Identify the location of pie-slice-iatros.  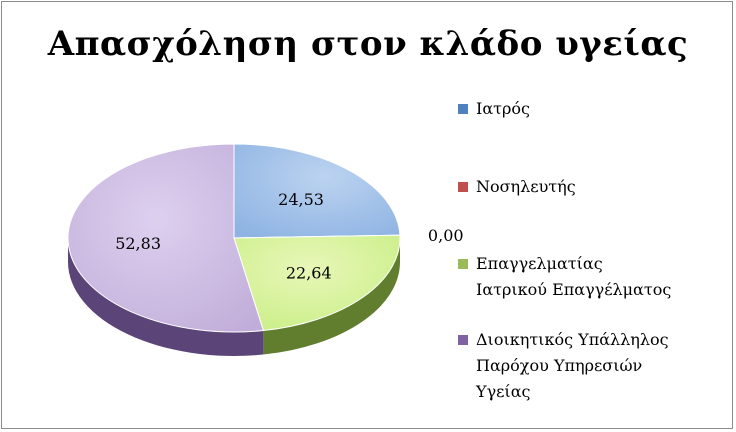
(317, 191).